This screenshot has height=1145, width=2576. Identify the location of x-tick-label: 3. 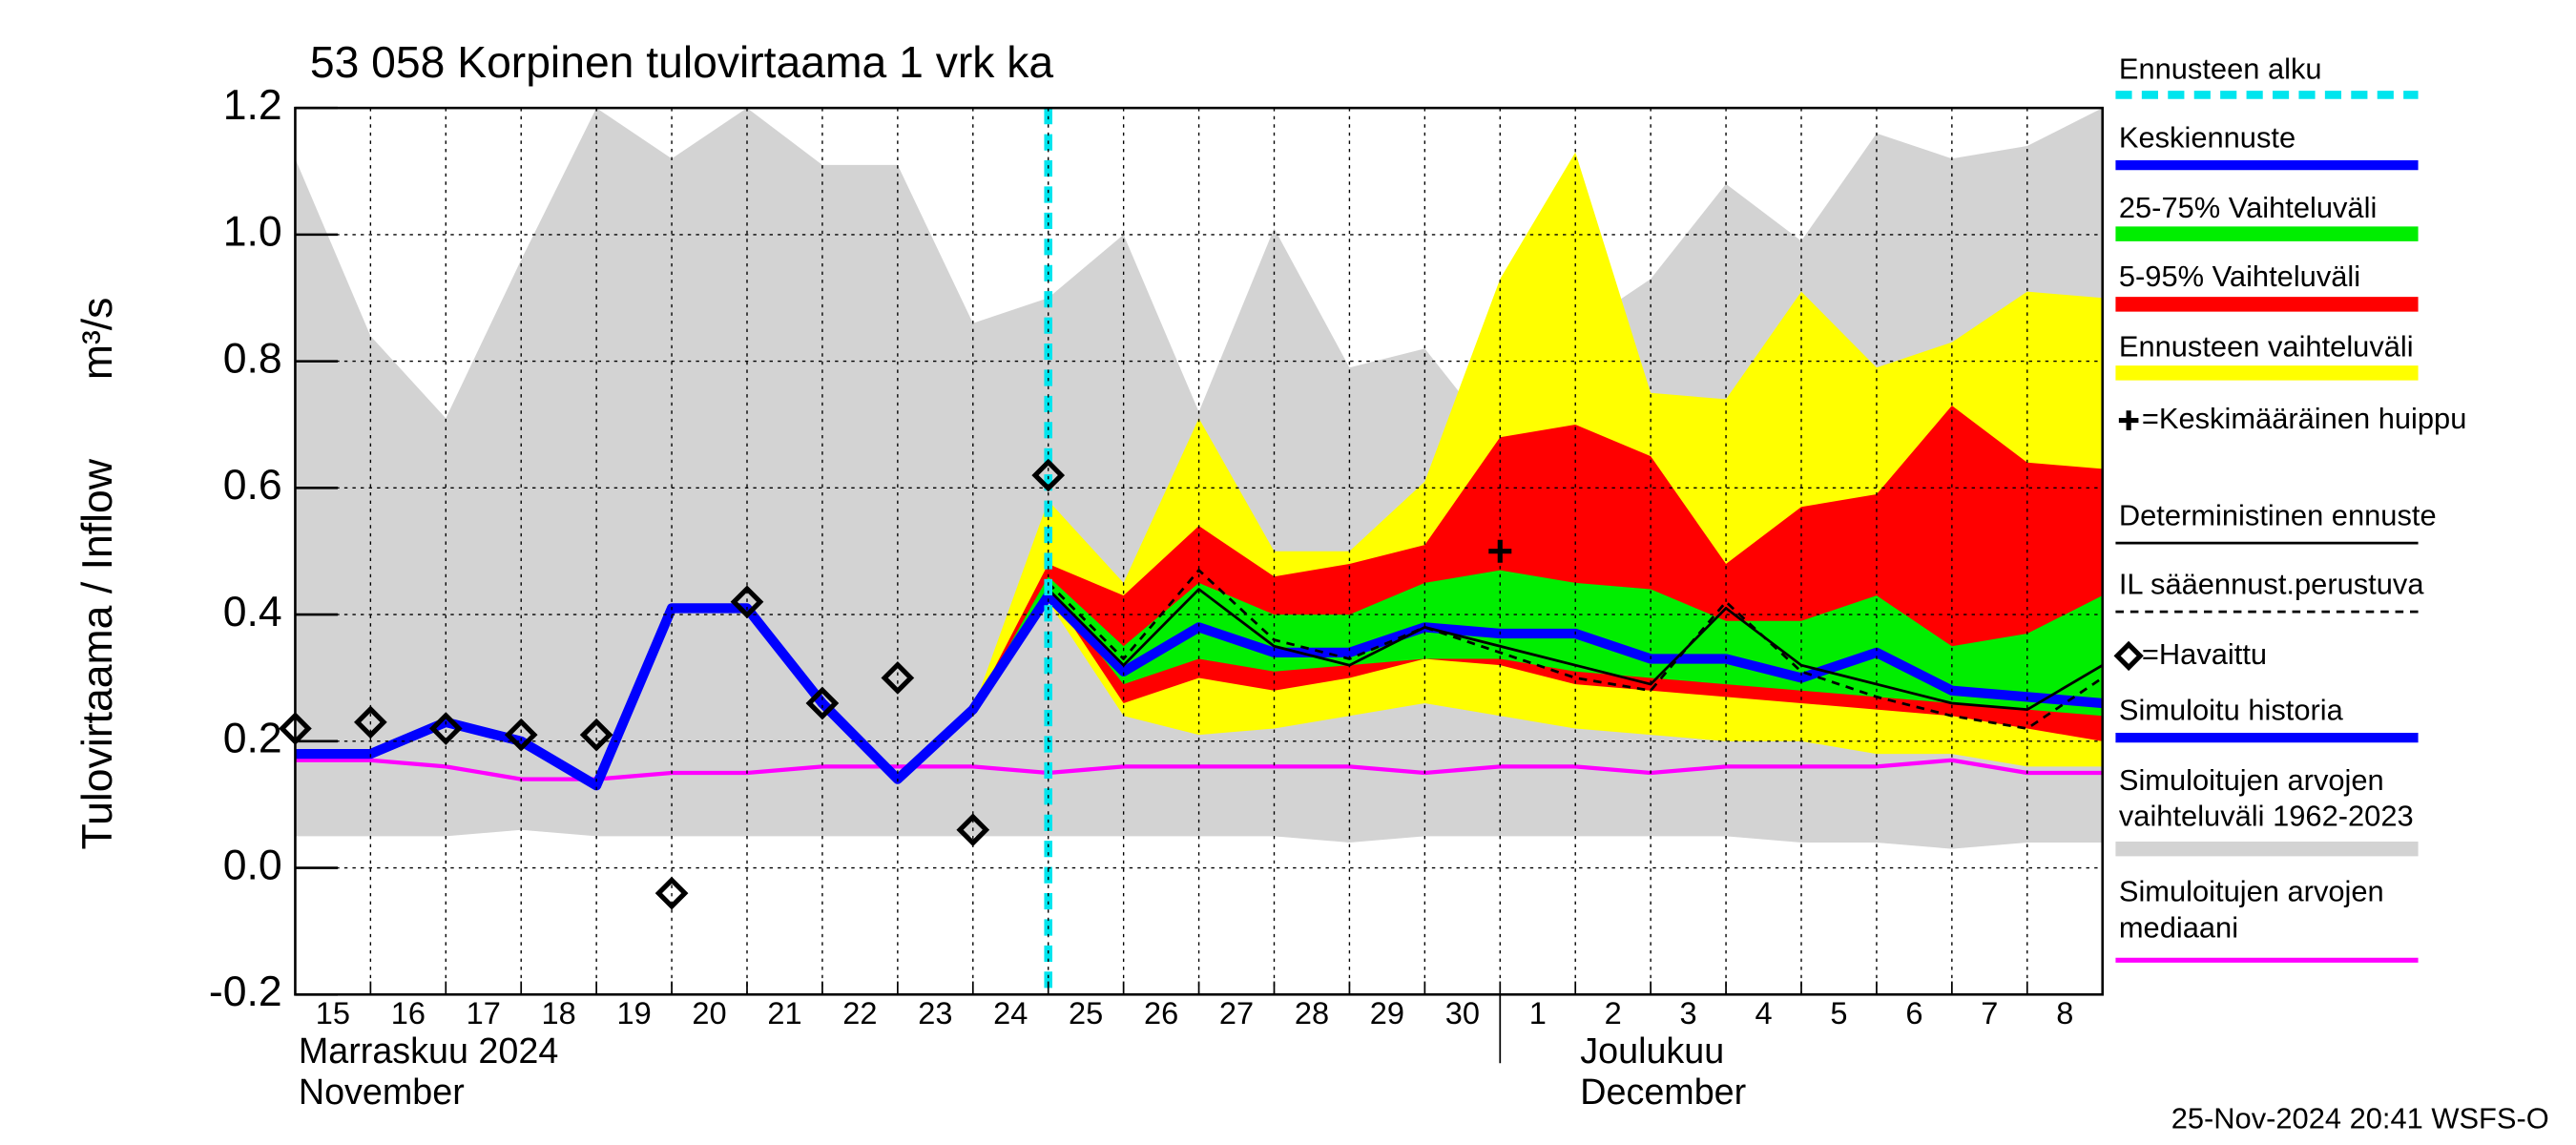
(1688, 1013).